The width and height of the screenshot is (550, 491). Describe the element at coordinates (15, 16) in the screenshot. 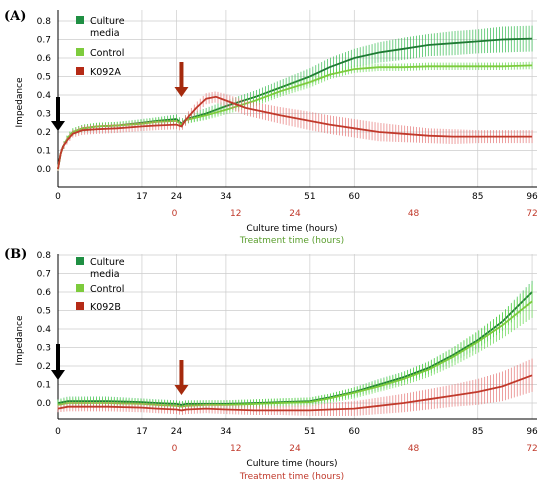

I see `panel-letter: (A)` at that location.